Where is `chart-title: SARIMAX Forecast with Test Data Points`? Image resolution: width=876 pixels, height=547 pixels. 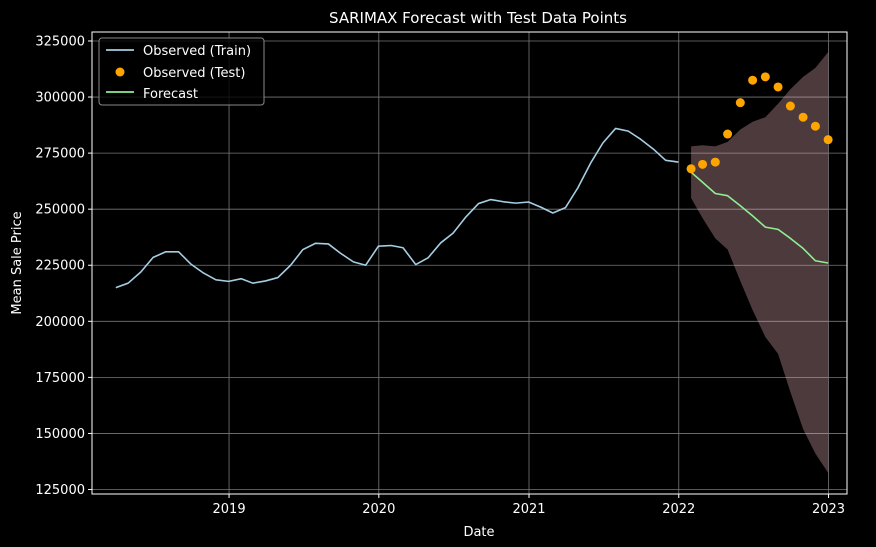
chart-title: SARIMAX Forecast with Test Data Points is located at coordinates (478, 18).